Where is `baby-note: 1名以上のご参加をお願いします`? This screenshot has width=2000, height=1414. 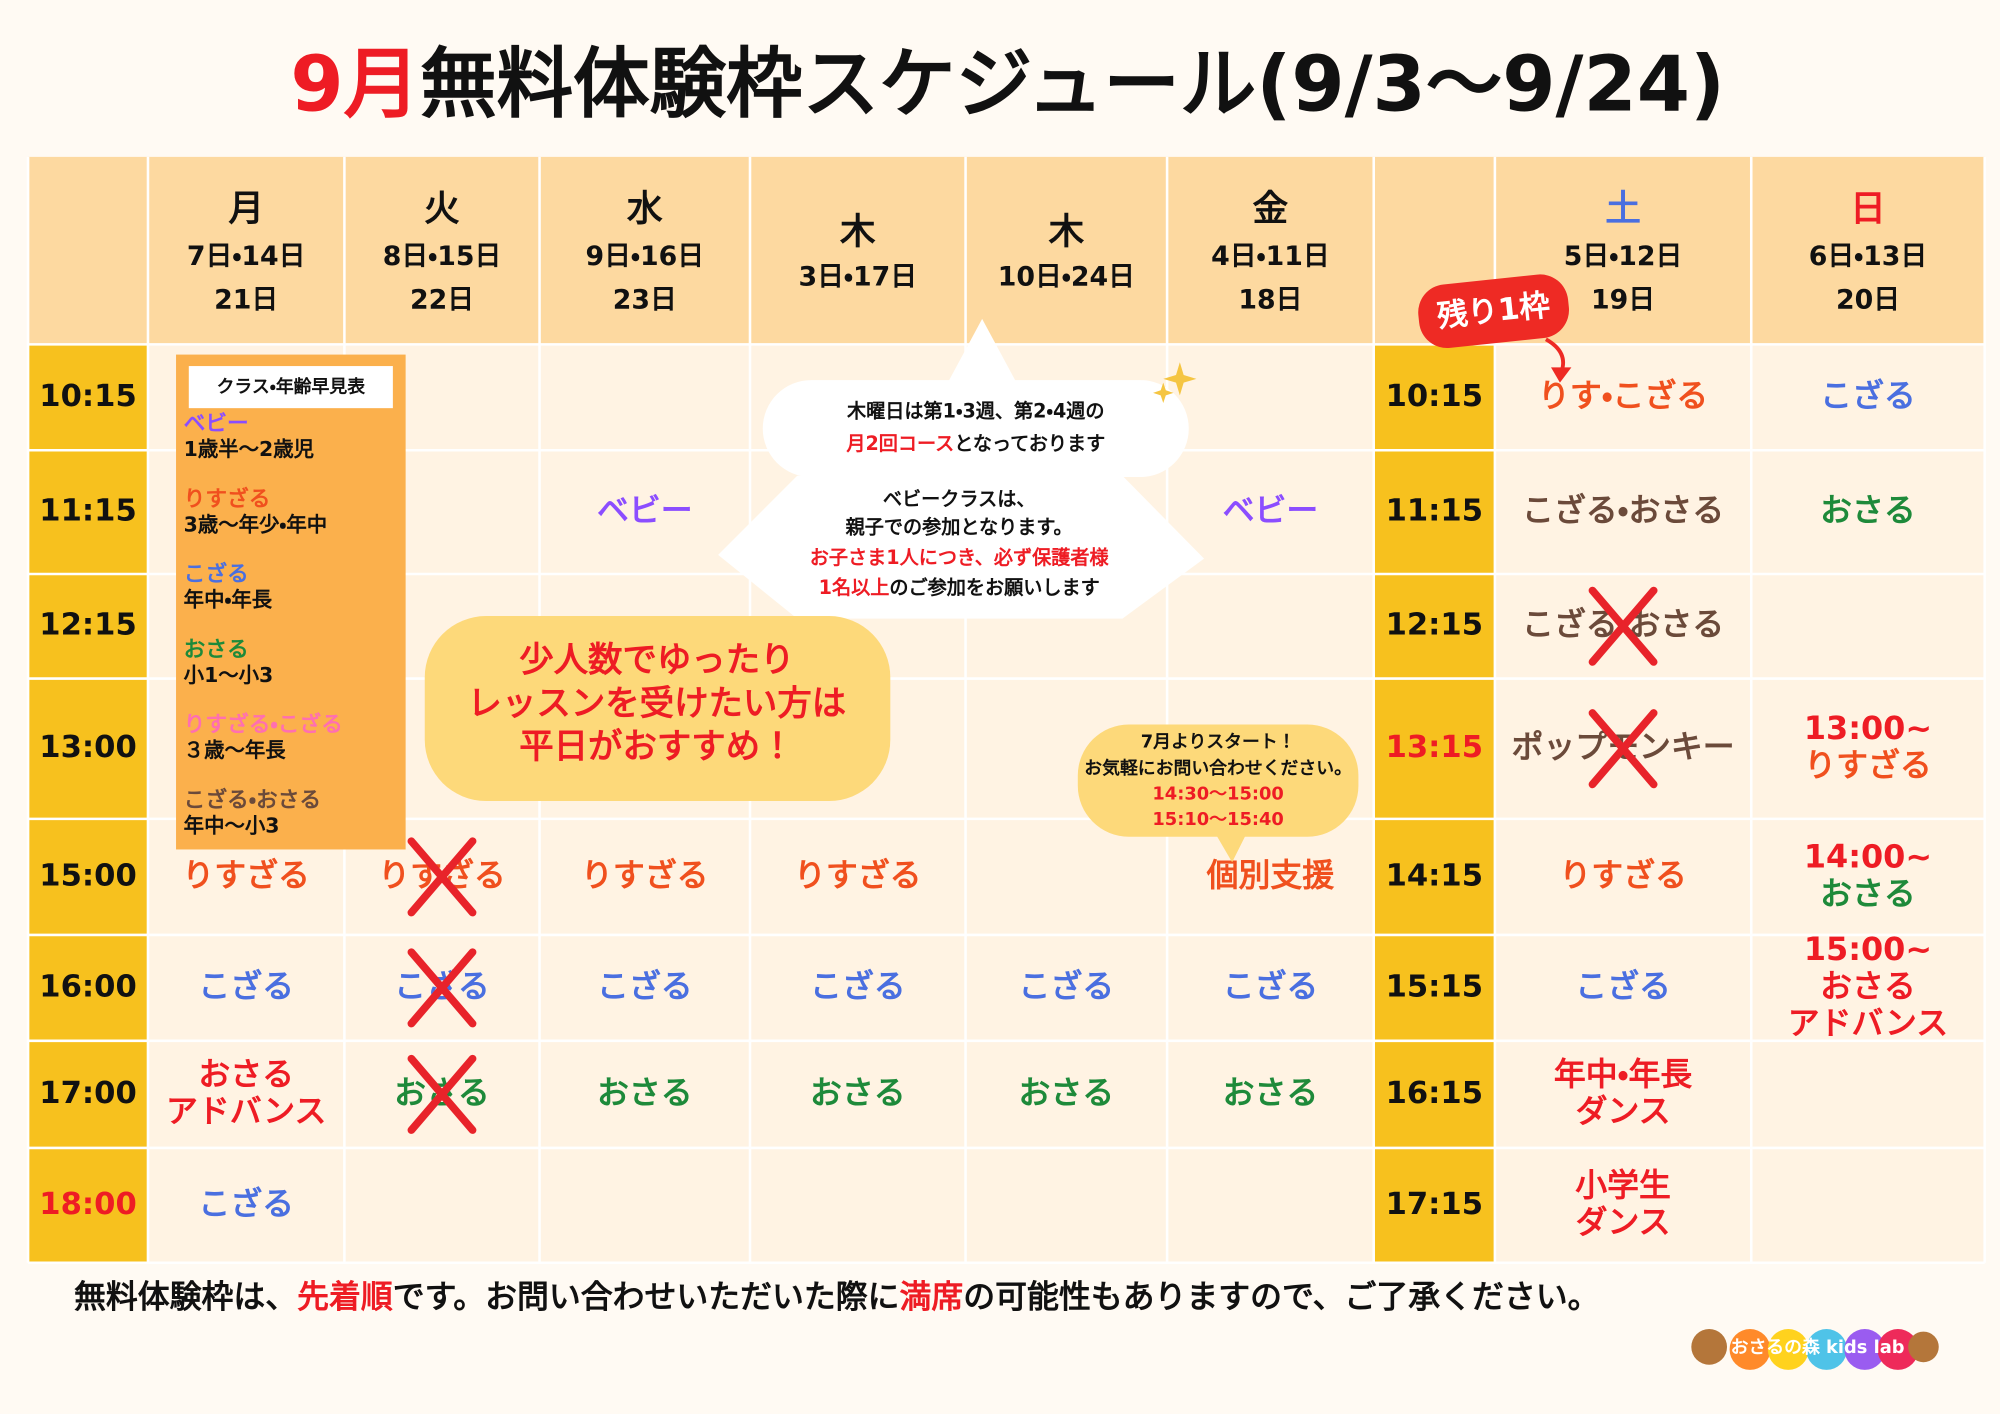 baby-note: 1名以上のご参加をお願いします is located at coordinates (959, 586).